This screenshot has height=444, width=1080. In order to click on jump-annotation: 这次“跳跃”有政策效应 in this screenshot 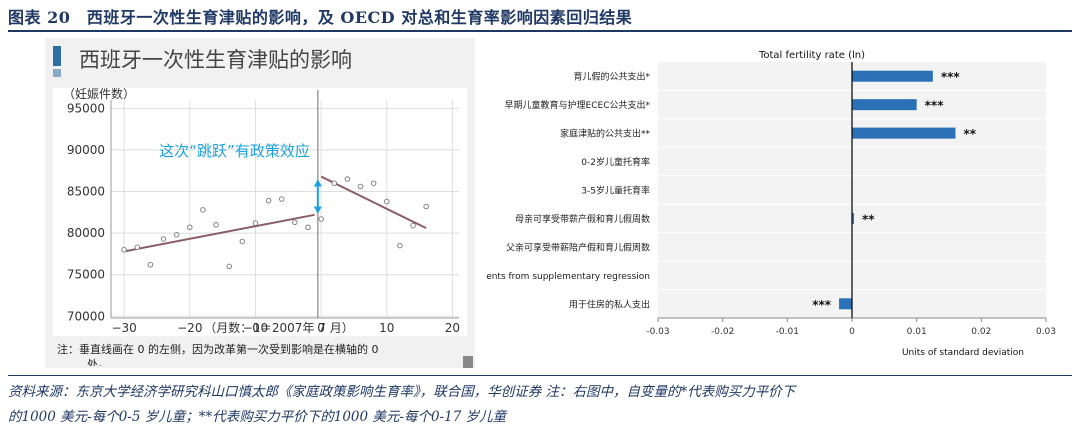, I will do `click(234, 151)`.